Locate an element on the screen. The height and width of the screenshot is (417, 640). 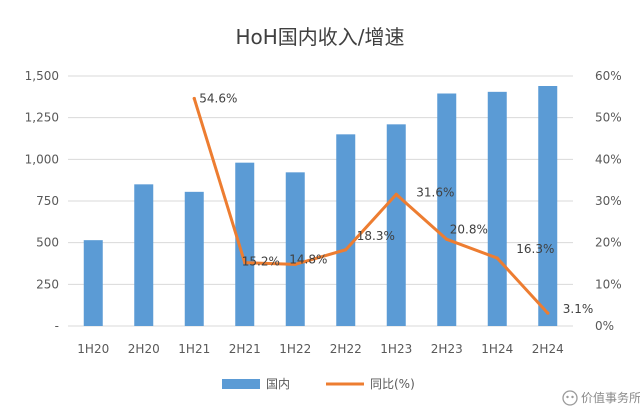
y-left-tick-label: 750 is located at coordinates (47, 201).